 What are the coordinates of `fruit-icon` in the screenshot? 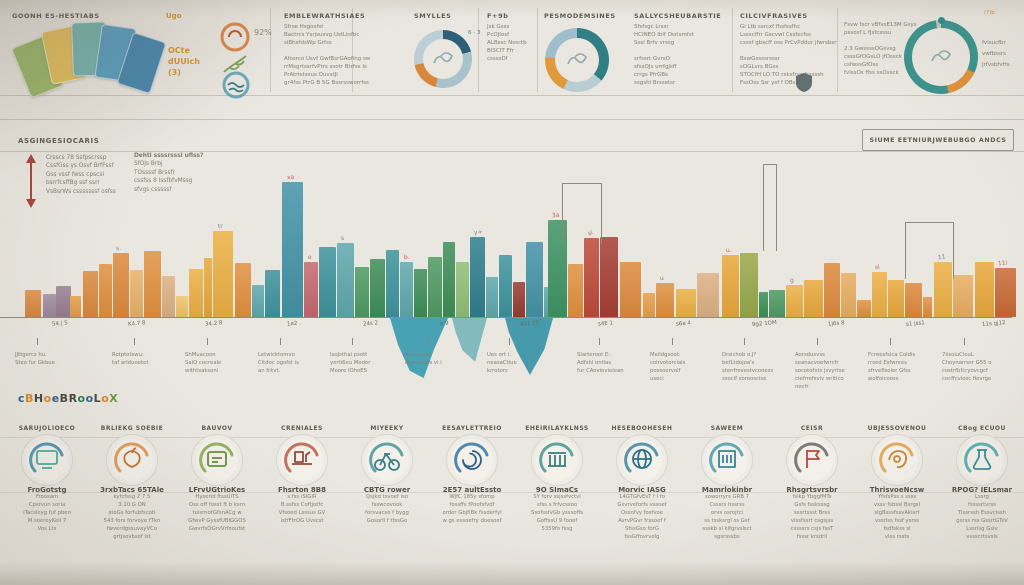 It's located at (132, 460).